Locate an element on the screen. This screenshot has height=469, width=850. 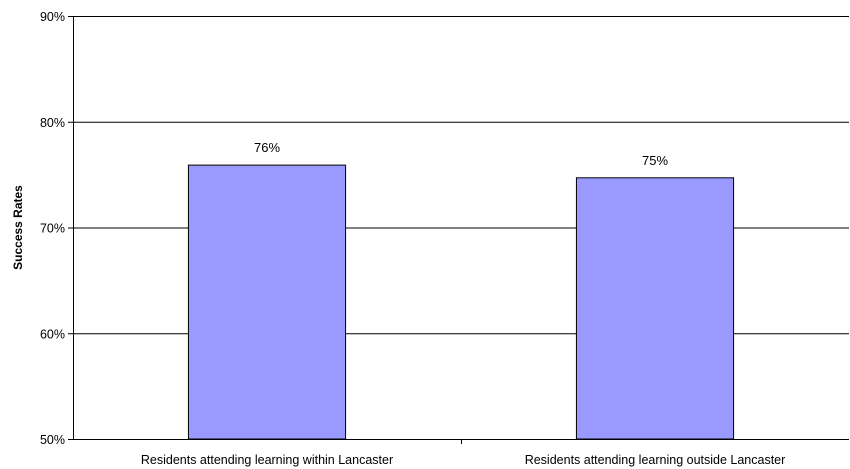
y-tick-label: 90% is located at coordinates (52, 17).